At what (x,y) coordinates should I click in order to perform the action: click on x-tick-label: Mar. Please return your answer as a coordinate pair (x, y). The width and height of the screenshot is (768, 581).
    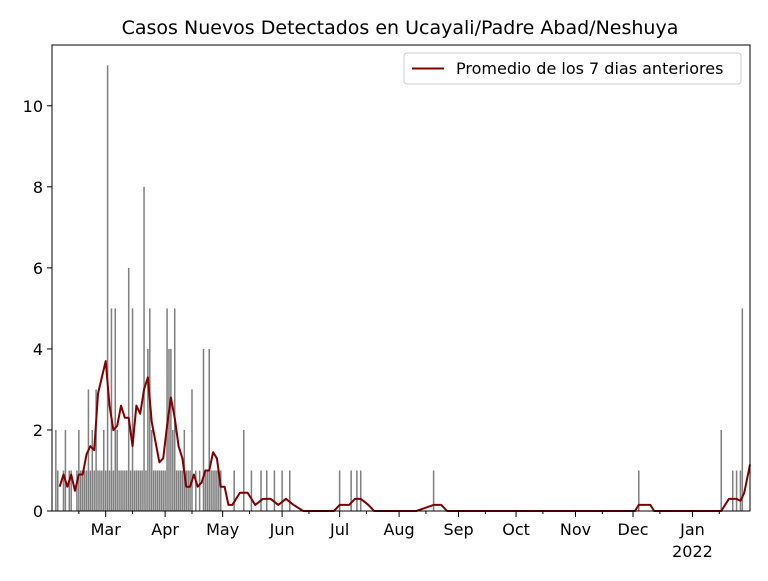
    Looking at the image, I should click on (106, 529).